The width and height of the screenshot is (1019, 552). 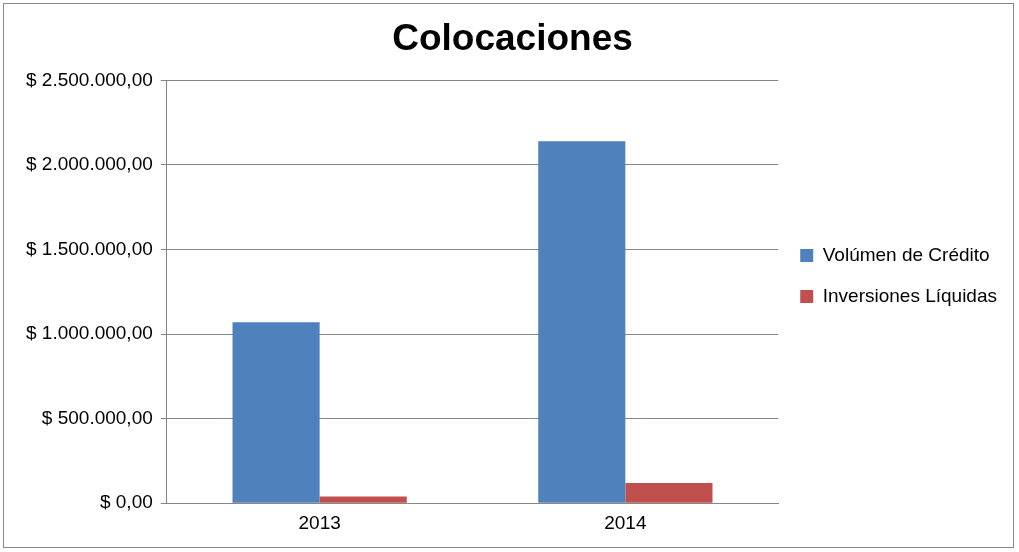 What do you see at coordinates (625, 522) in the screenshot?
I see `x-tick-label: 2014` at bounding box center [625, 522].